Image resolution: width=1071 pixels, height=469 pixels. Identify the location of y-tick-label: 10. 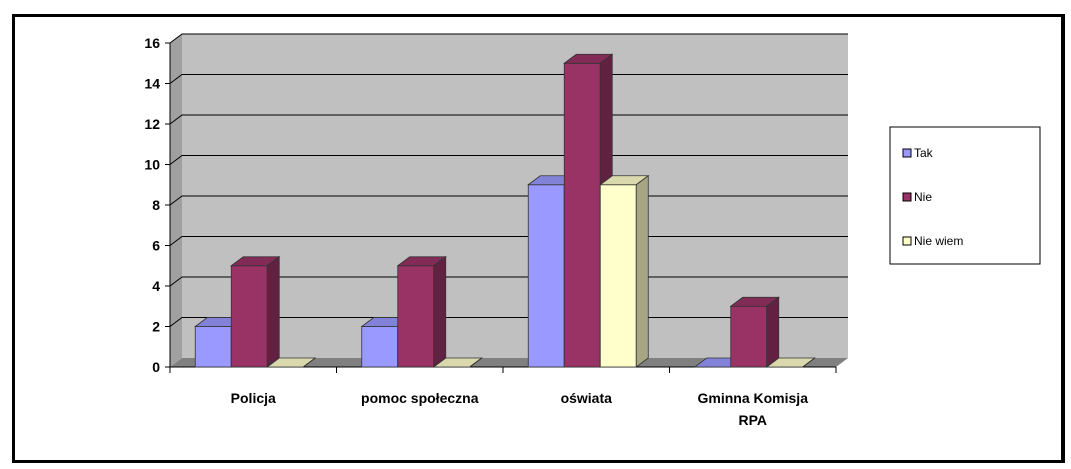
(152, 165).